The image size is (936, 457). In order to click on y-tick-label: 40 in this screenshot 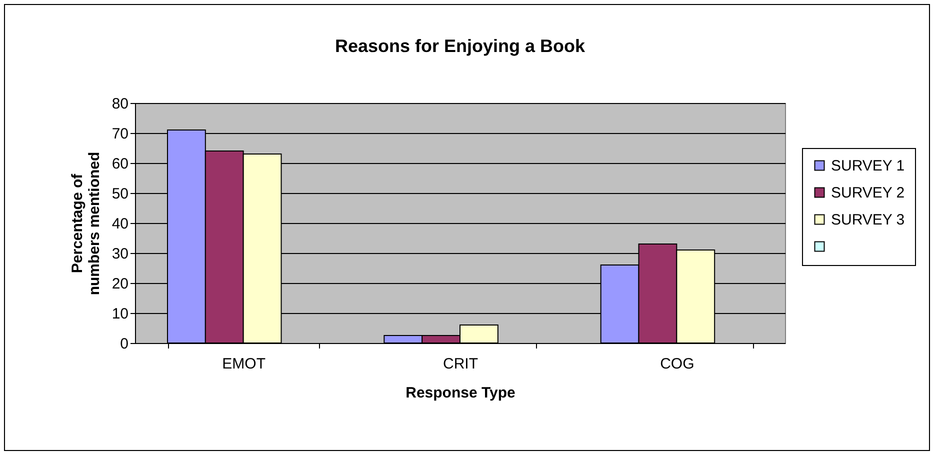, I will do `click(120, 224)`.